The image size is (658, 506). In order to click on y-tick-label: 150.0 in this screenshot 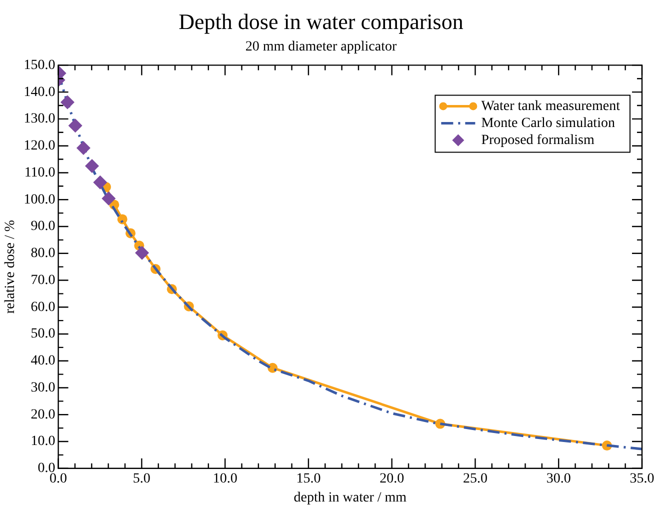, I will do `click(40, 65)`.